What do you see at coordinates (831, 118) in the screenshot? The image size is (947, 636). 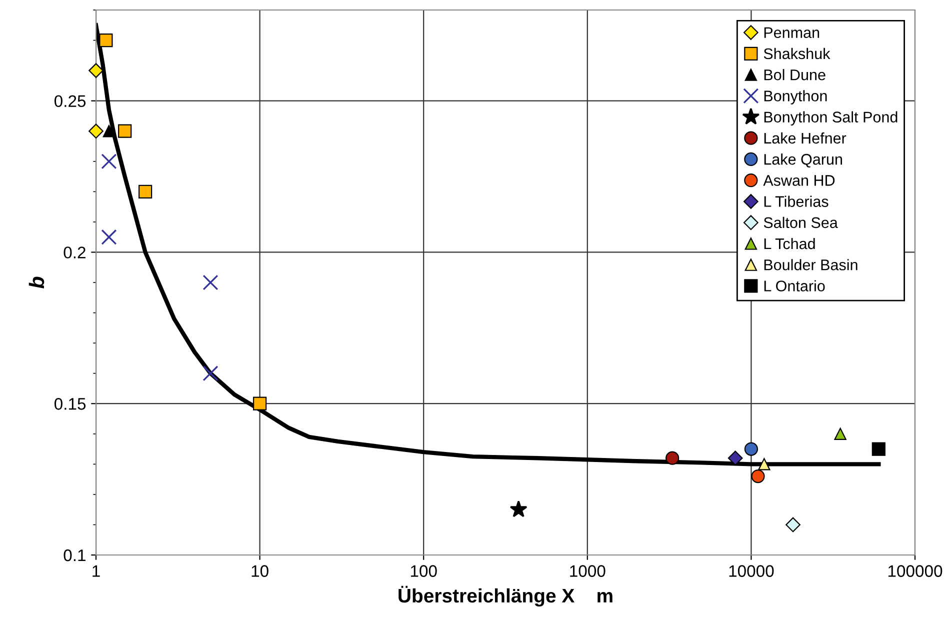 I see `legend-label: Bonython Salt Pond` at bounding box center [831, 118].